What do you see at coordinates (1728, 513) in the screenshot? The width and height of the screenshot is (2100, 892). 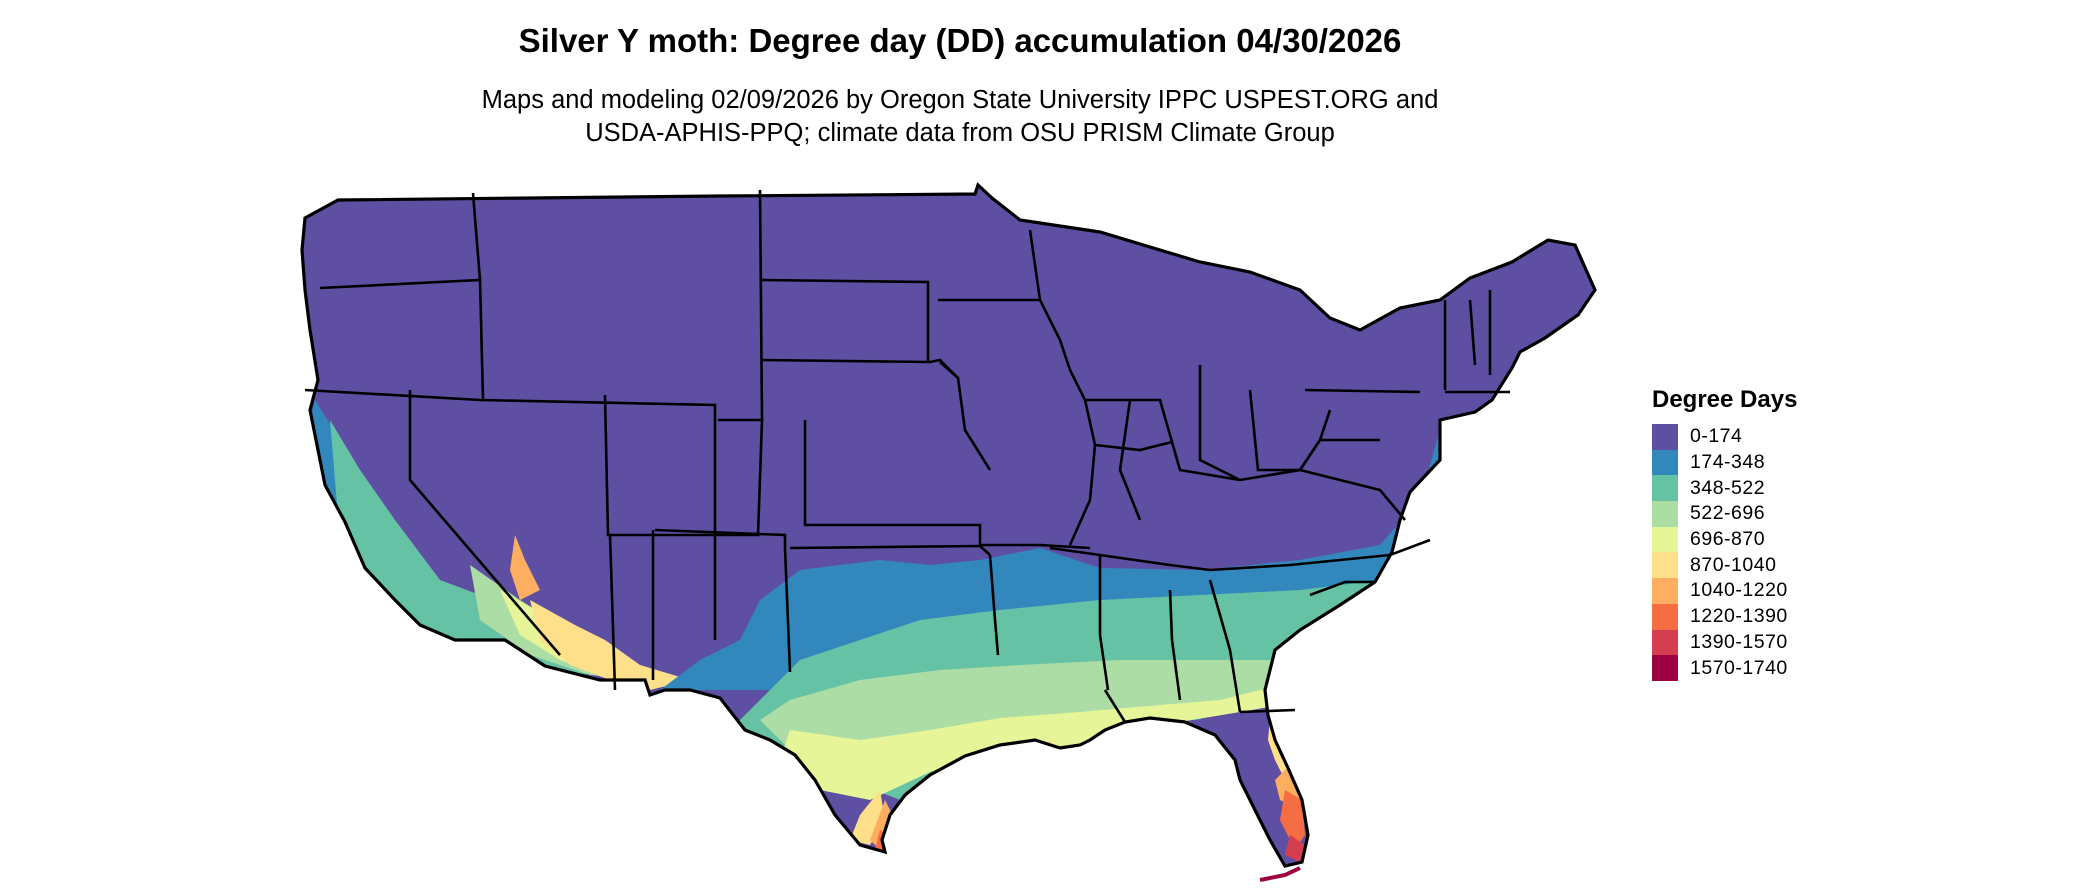 I see `legend-label: 522-696` at bounding box center [1728, 513].